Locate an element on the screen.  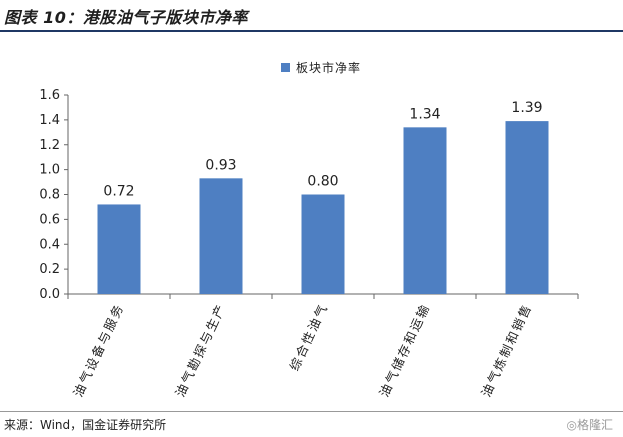
y-tick-label: 0.4 is located at coordinates (49, 244).